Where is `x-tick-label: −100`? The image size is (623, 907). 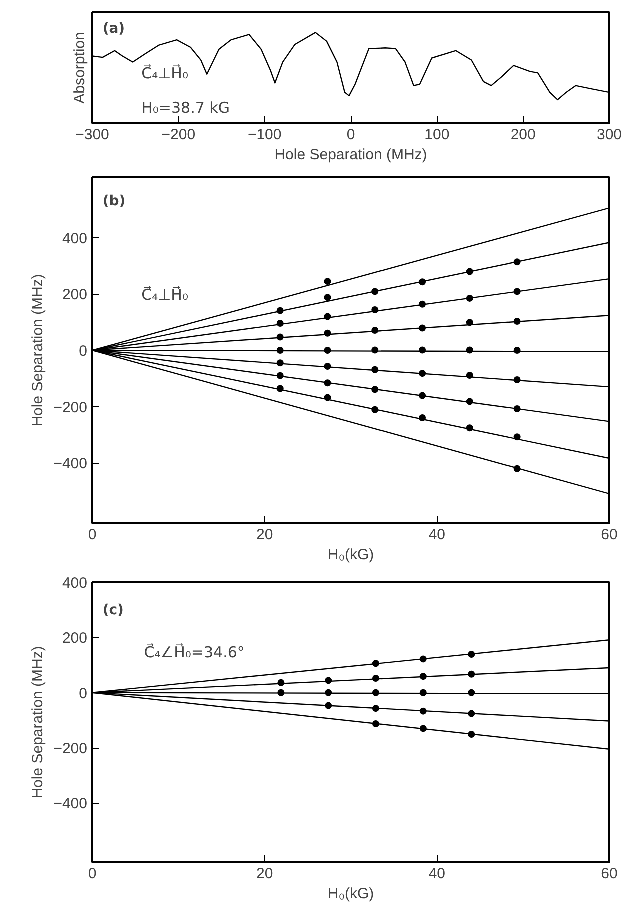
x-tick-label: −100 is located at coordinates (265, 135).